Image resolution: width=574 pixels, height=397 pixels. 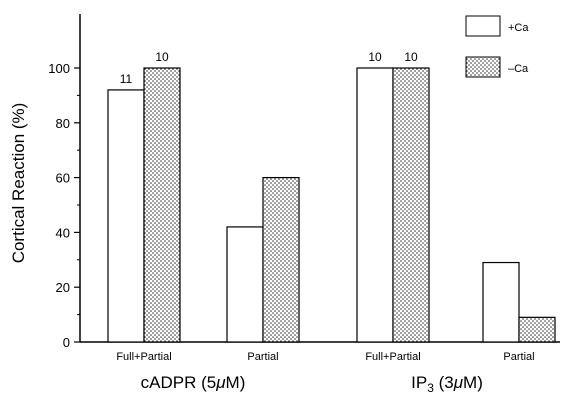 I want to click on legend: +Ca –Ca, so click(x=497, y=46).